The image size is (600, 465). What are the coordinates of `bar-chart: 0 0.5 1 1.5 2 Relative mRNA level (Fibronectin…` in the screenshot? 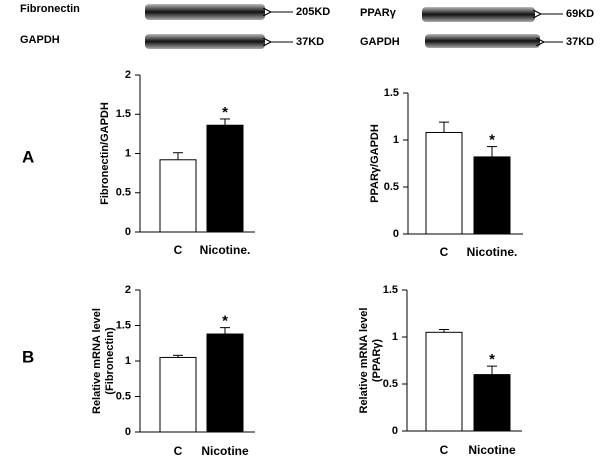 It's located at (173, 371).